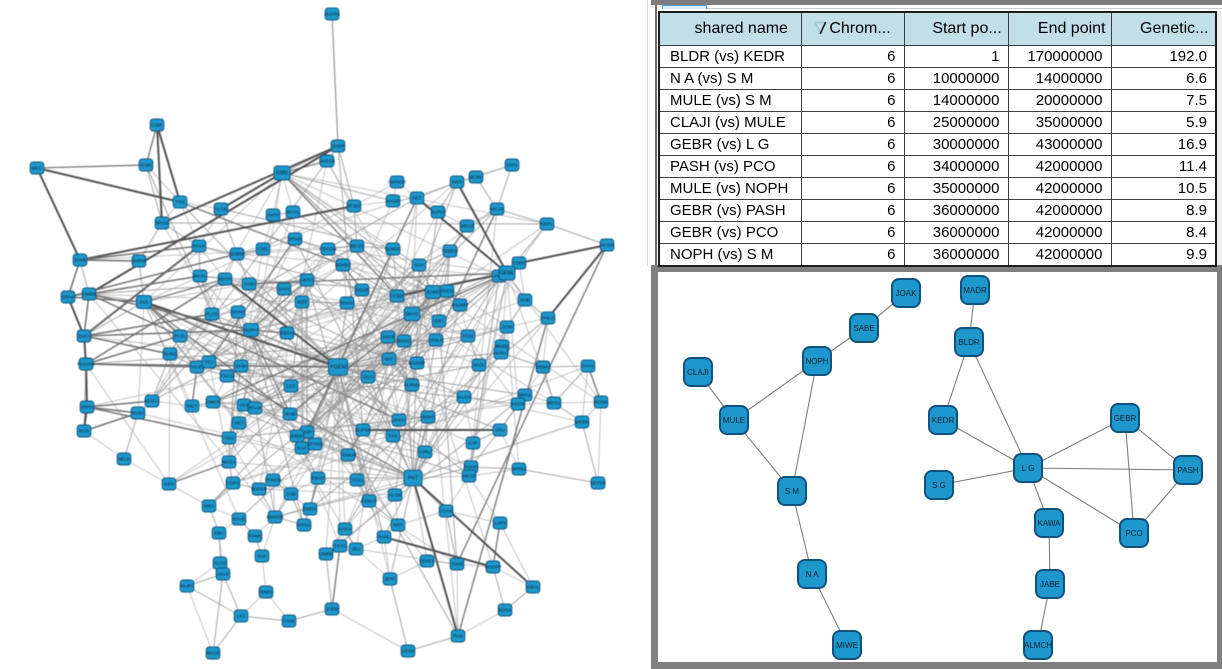 The height and width of the screenshot is (669, 1222). I want to click on svg-text: SARA, so click(345, 529).